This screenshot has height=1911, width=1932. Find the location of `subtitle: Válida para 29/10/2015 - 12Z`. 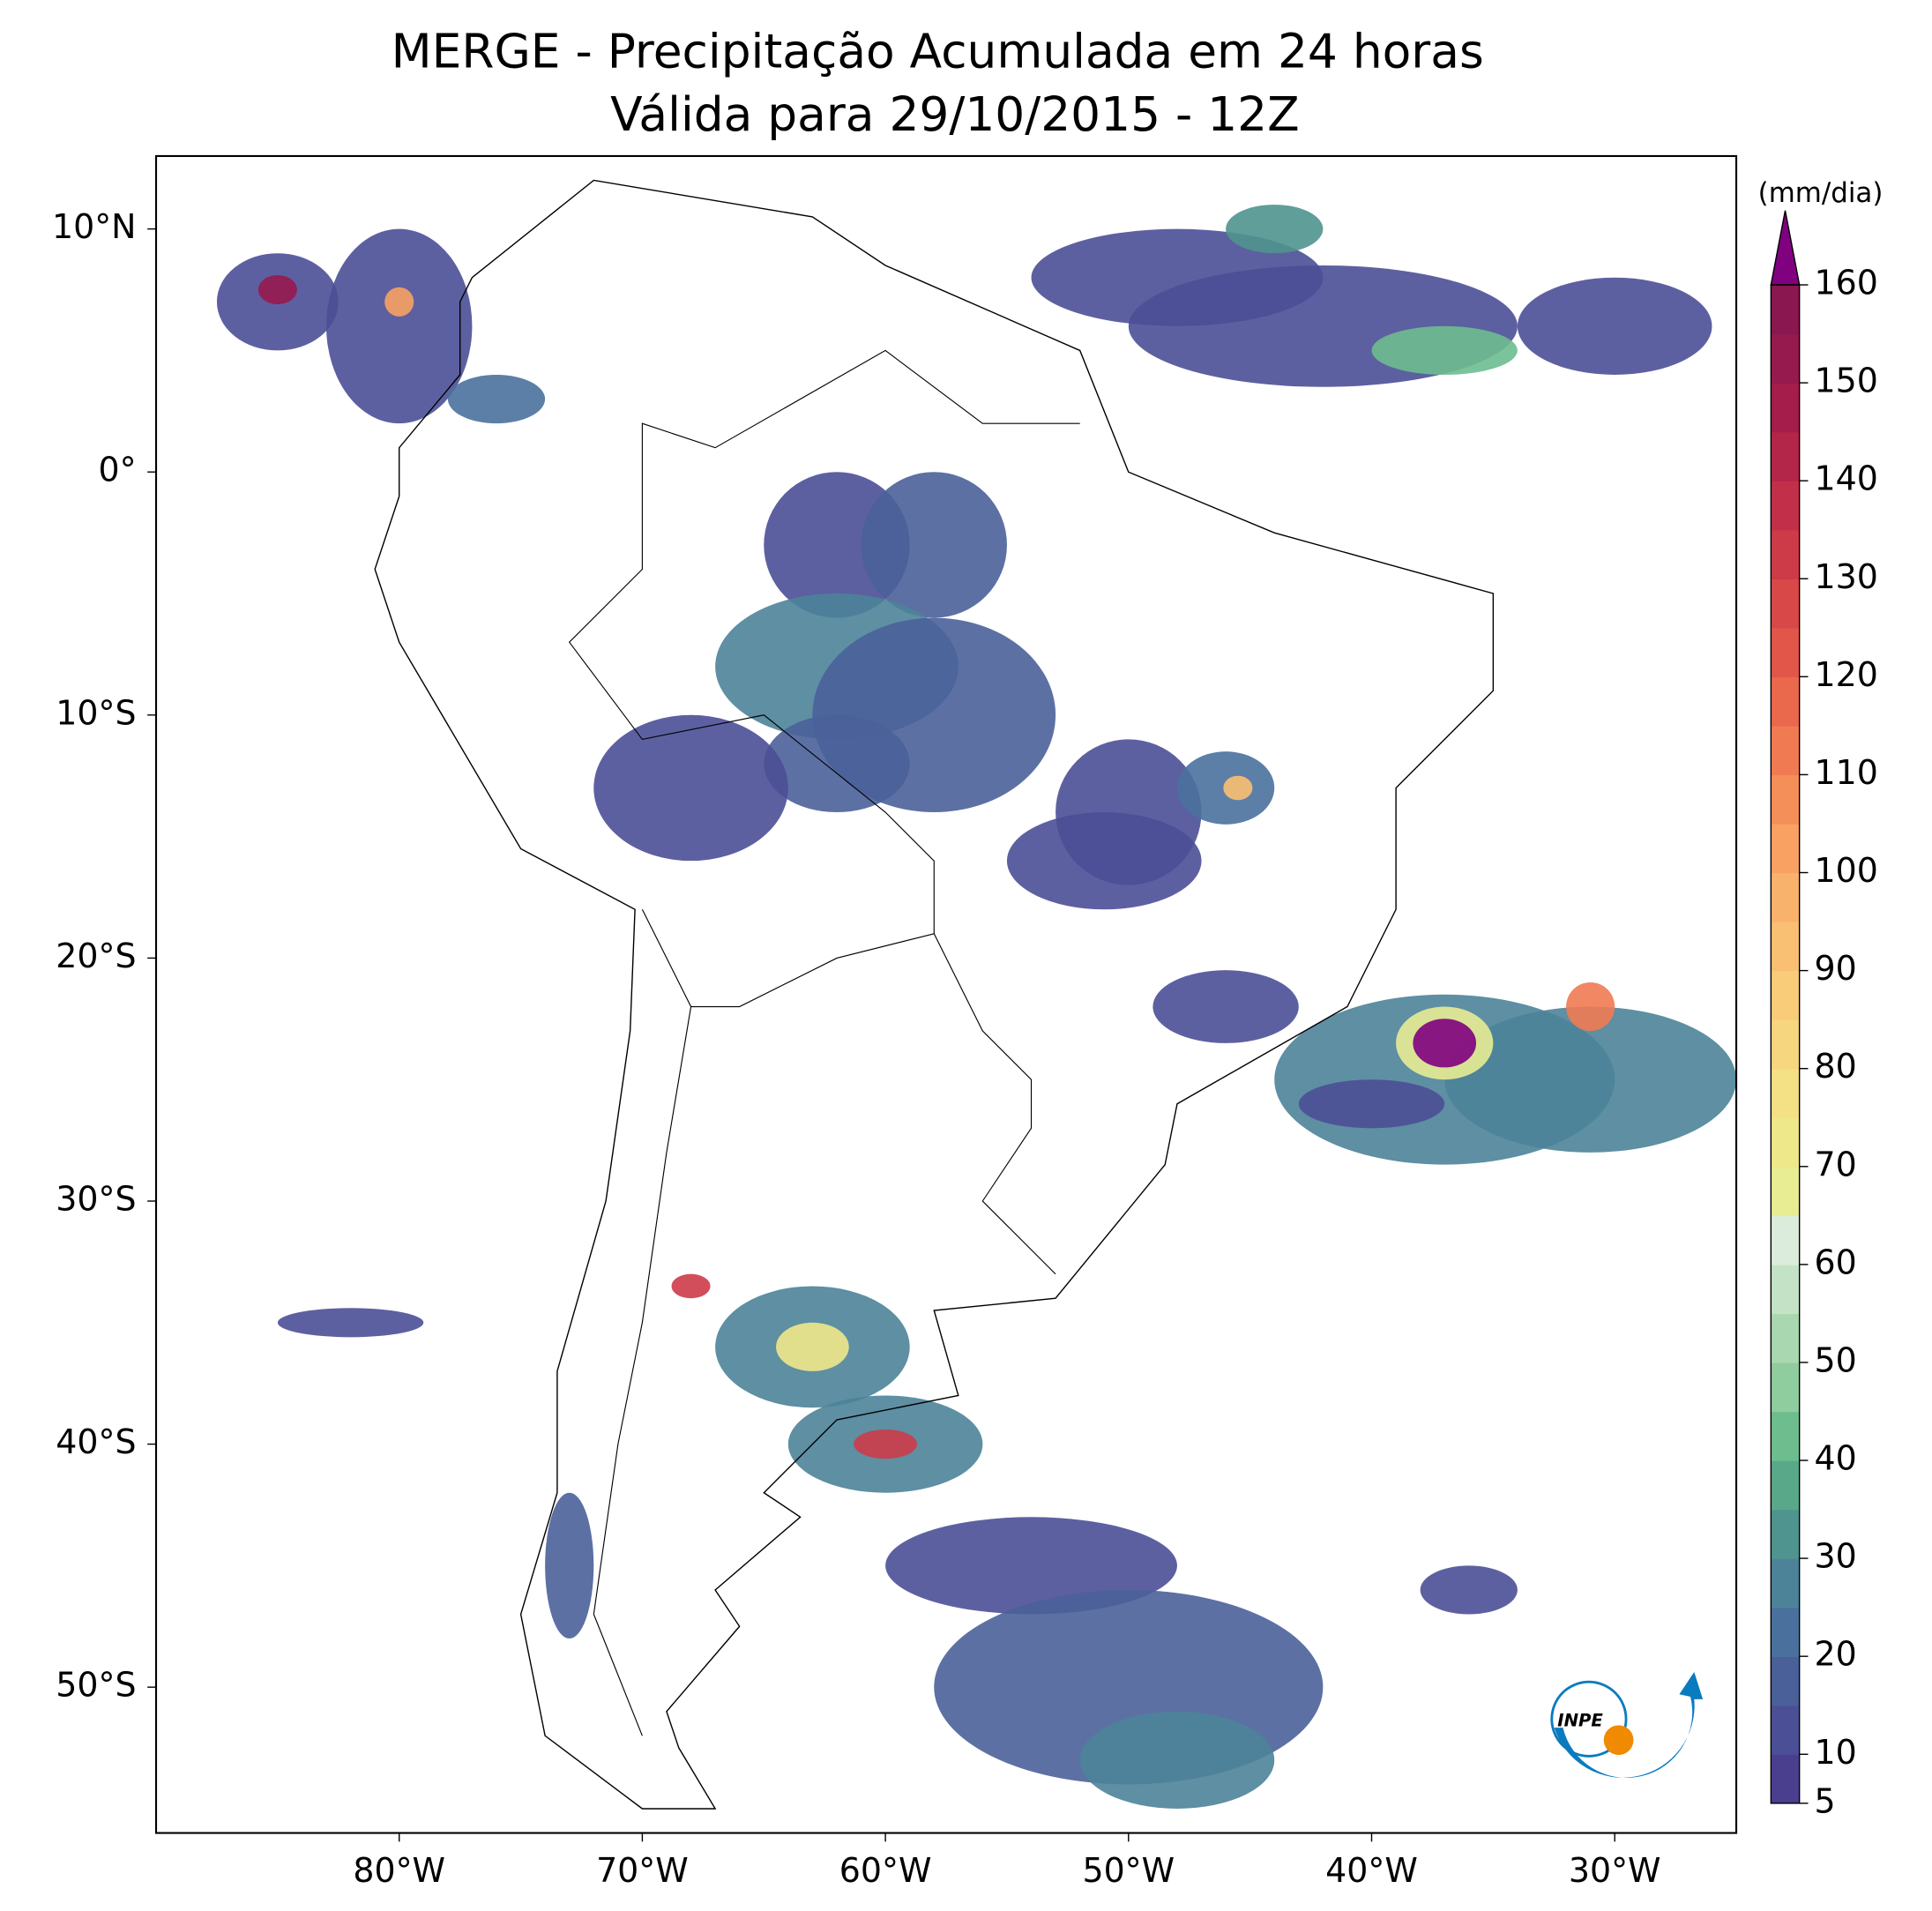

subtitle: Válida para 29/10/2015 - 12Z is located at coordinates (955, 114).